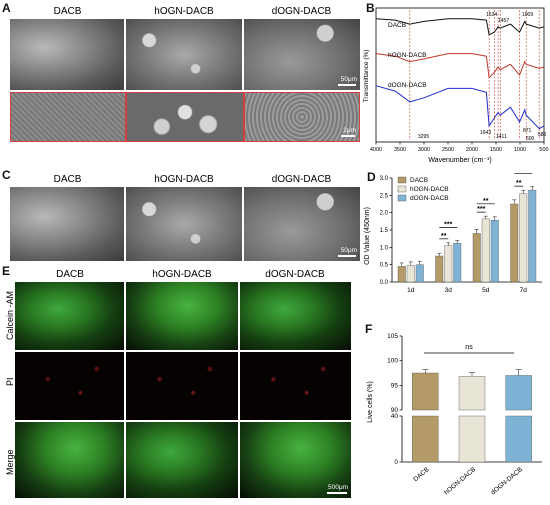 The image size is (550, 505). Describe the element at coordinates (507, 481) in the screenshot. I see `f-x-tick-label: dOGN-DACB` at that location.